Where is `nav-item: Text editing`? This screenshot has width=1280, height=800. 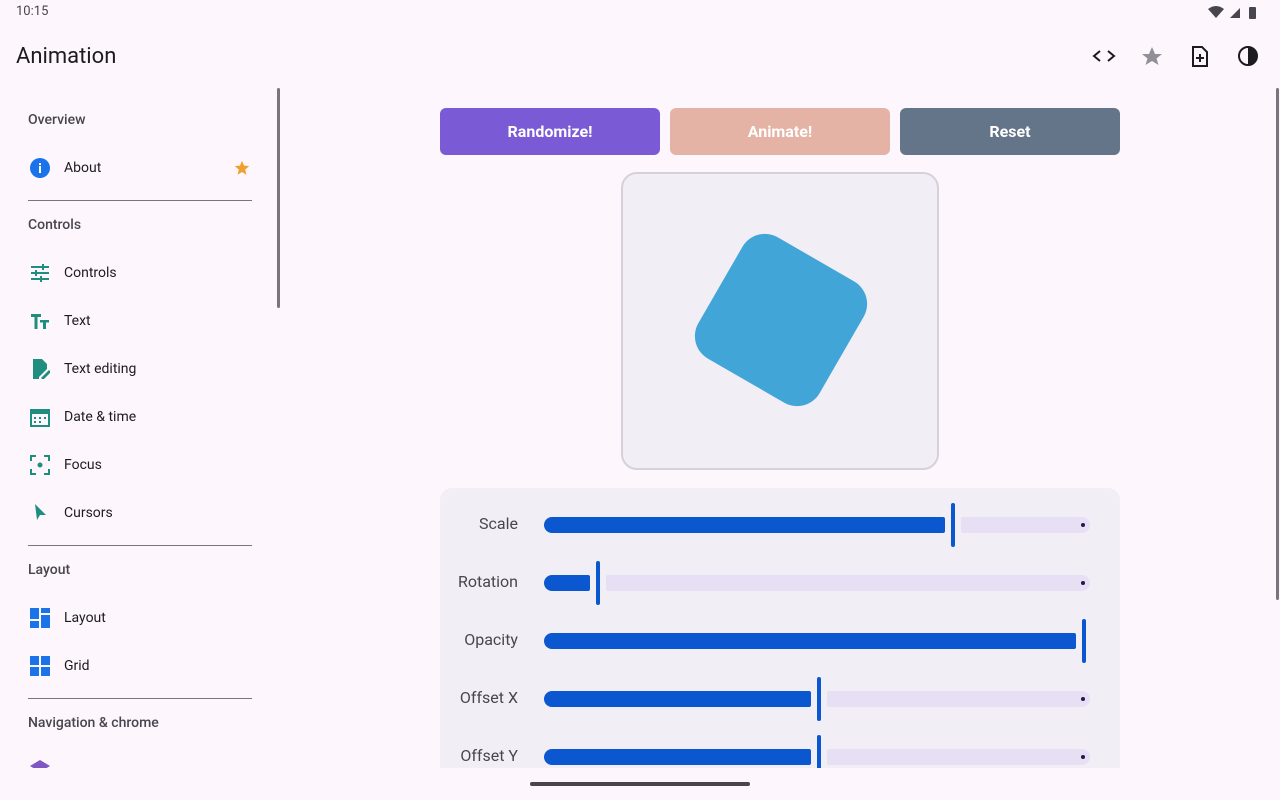 nav-item: Text editing is located at coordinates (100, 369).